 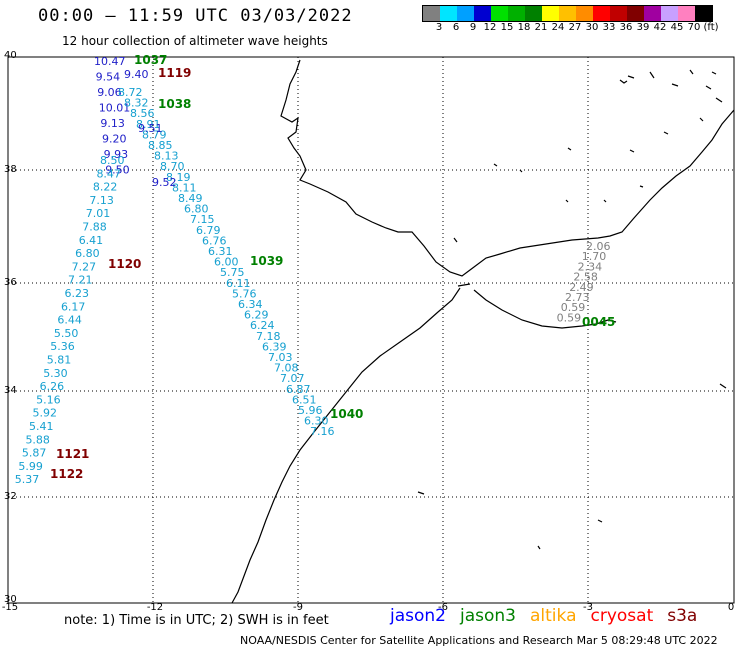 I want to click on wave-height-label: 5.99, so click(x=30, y=466).